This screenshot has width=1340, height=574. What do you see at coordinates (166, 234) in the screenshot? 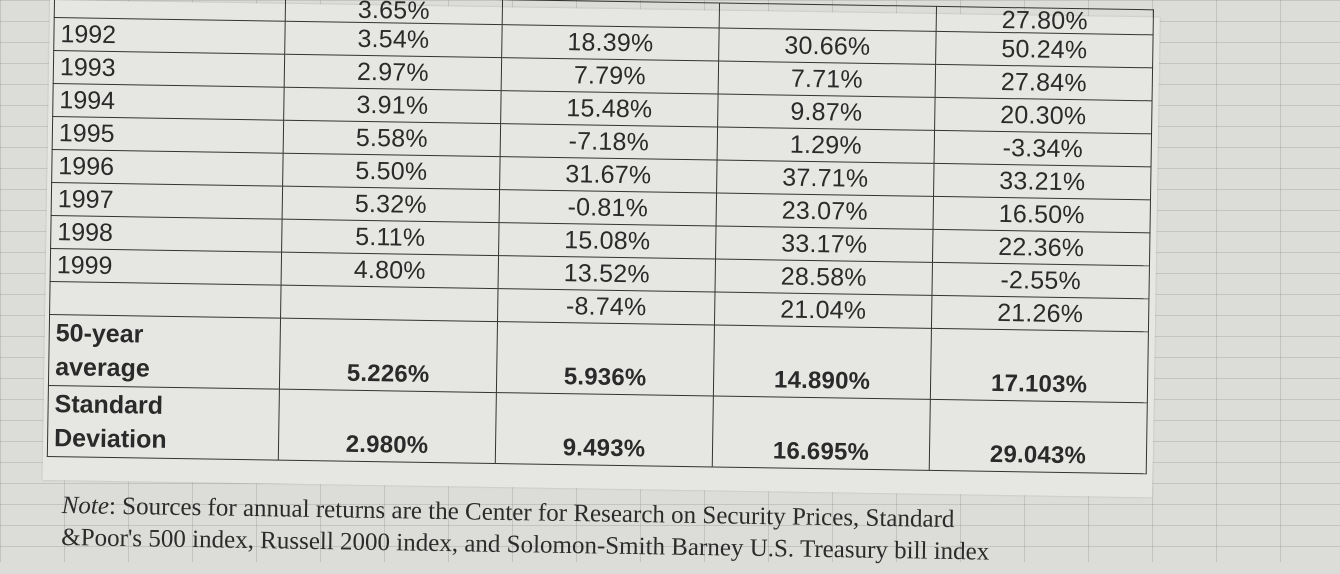
I see `year-cell: 1998` at bounding box center [166, 234].